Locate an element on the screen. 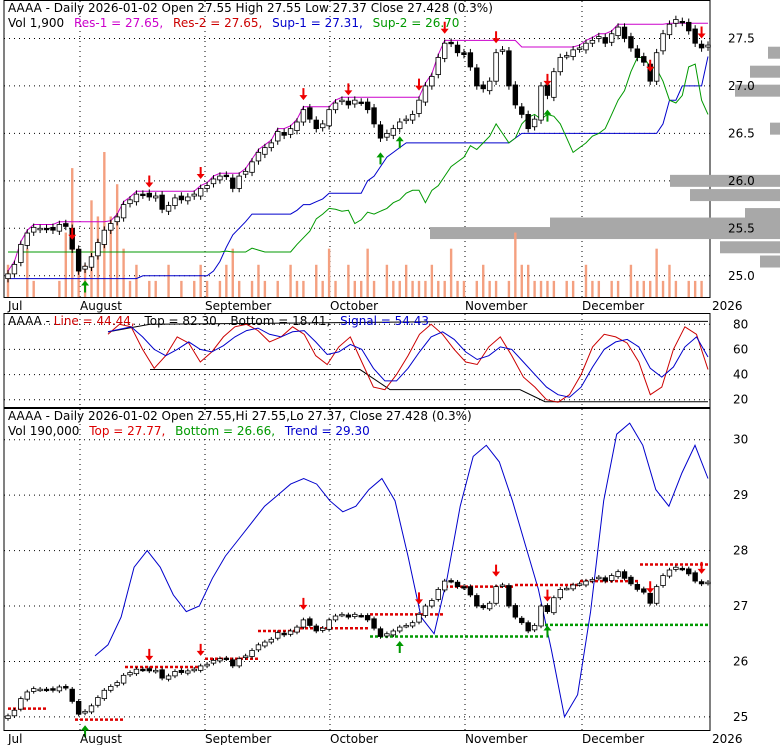 The image size is (780, 745). osc-bottom-line is located at coordinates (429, 386).